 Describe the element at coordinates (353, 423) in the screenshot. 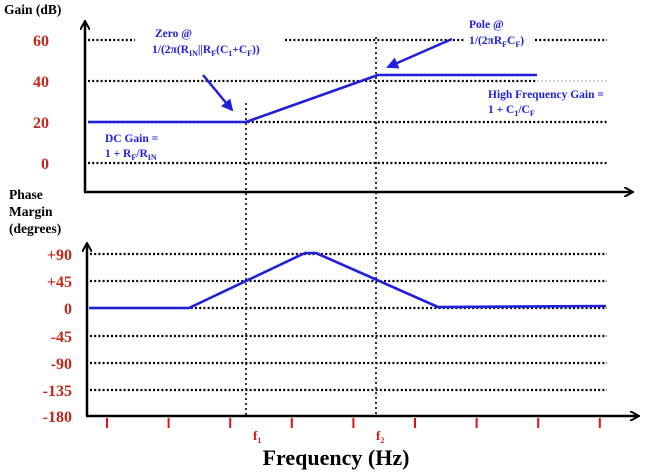

I see `frequency-ticks` at that location.